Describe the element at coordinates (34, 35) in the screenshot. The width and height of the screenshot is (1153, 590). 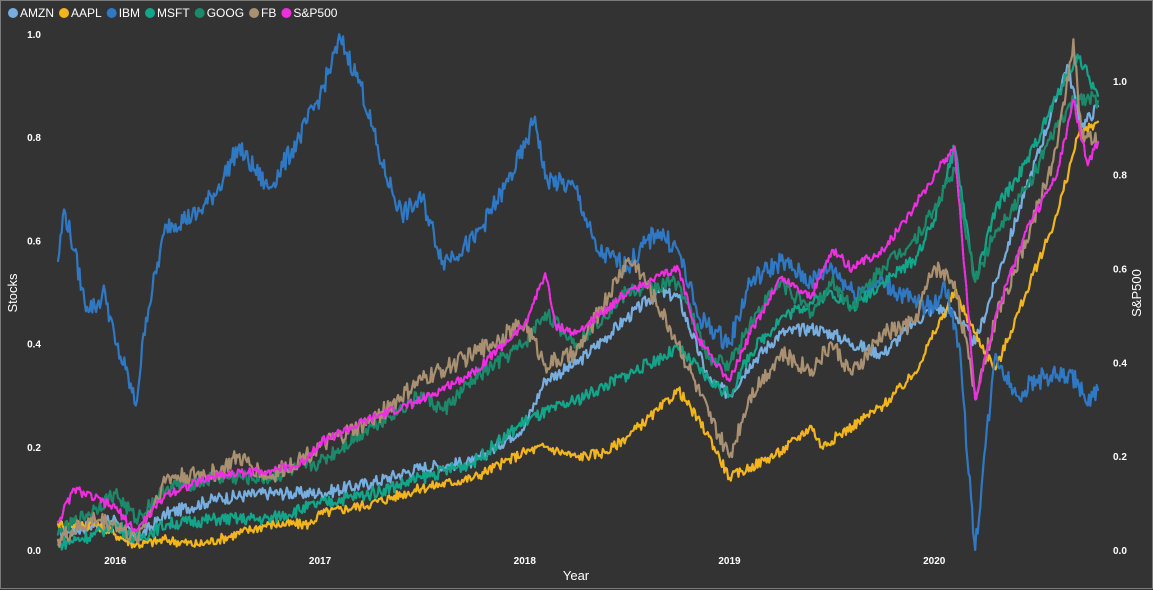
I see `y-tick-label: 1.0` at that location.